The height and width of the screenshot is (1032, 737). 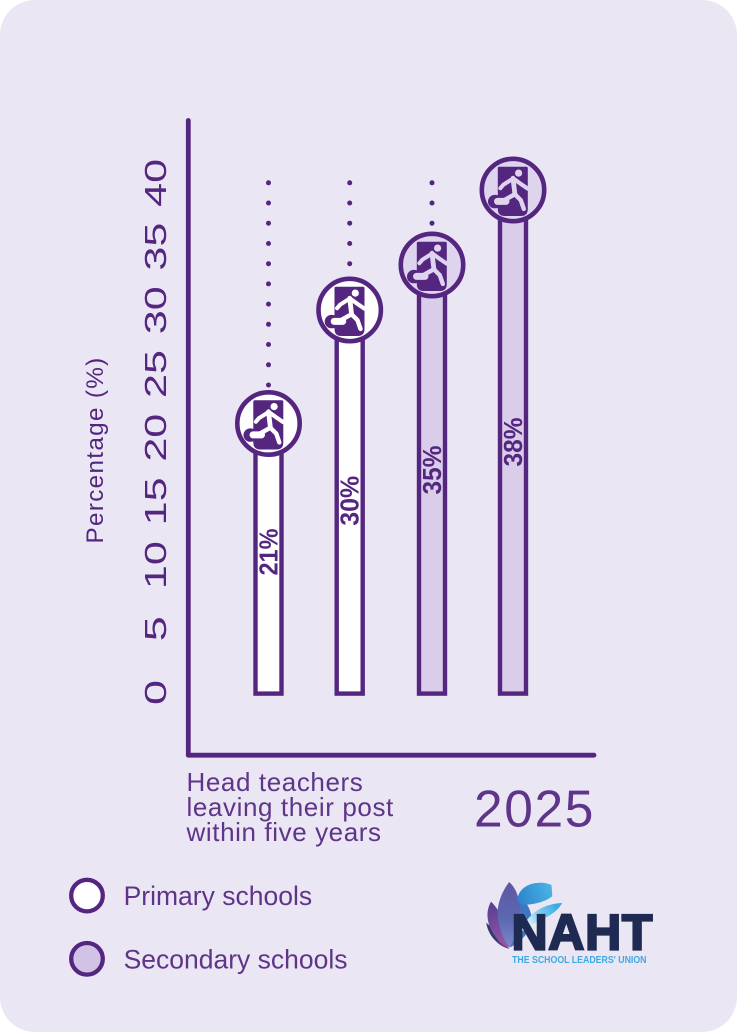 What do you see at coordinates (275, 782) in the screenshot?
I see `svg-text: Head teachers` at bounding box center [275, 782].